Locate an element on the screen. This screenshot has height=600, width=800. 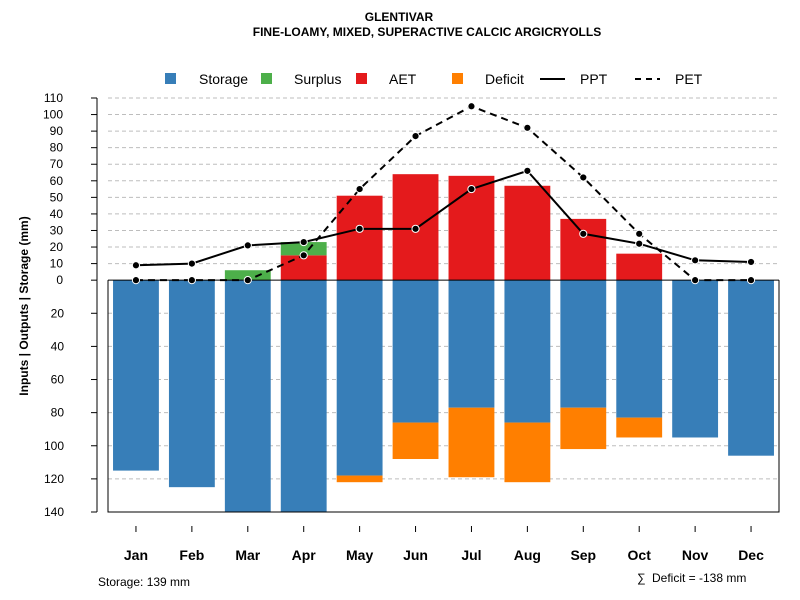
storage-bar-jul is located at coordinates (471, 344).